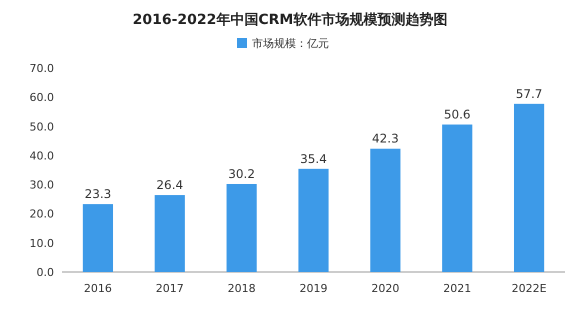  Describe the element at coordinates (457, 115) in the screenshot. I see `data-label: 50.6` at that location.